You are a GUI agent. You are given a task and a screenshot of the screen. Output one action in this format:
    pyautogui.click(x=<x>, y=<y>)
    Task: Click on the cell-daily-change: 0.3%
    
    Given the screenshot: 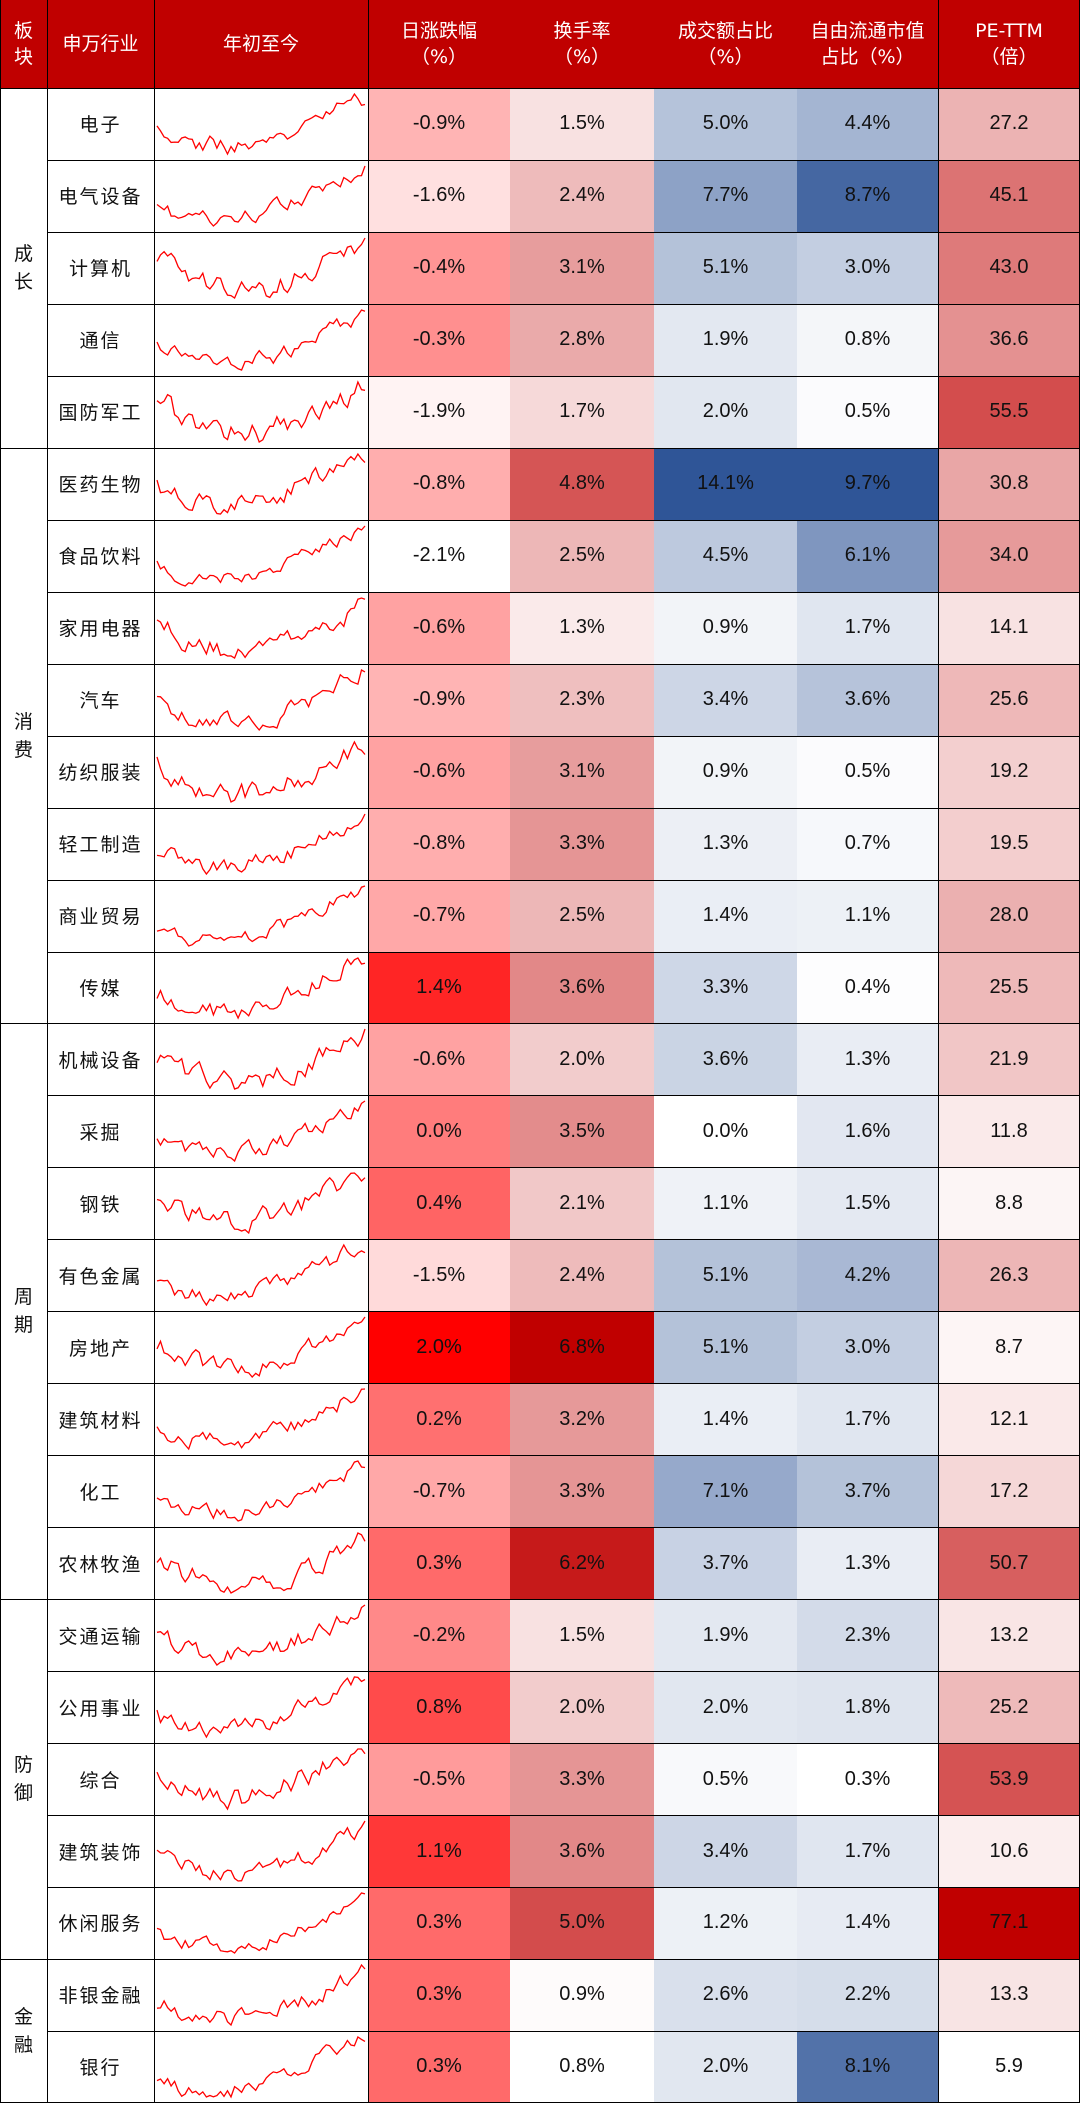 What is the action you would take?
    pyautogui.click(x=439, y=1923)
    